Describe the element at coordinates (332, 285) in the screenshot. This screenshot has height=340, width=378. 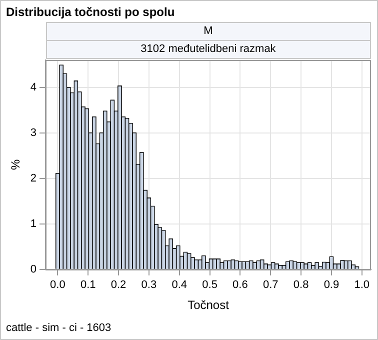
I see `x-tick-label: 0.9` at that location.